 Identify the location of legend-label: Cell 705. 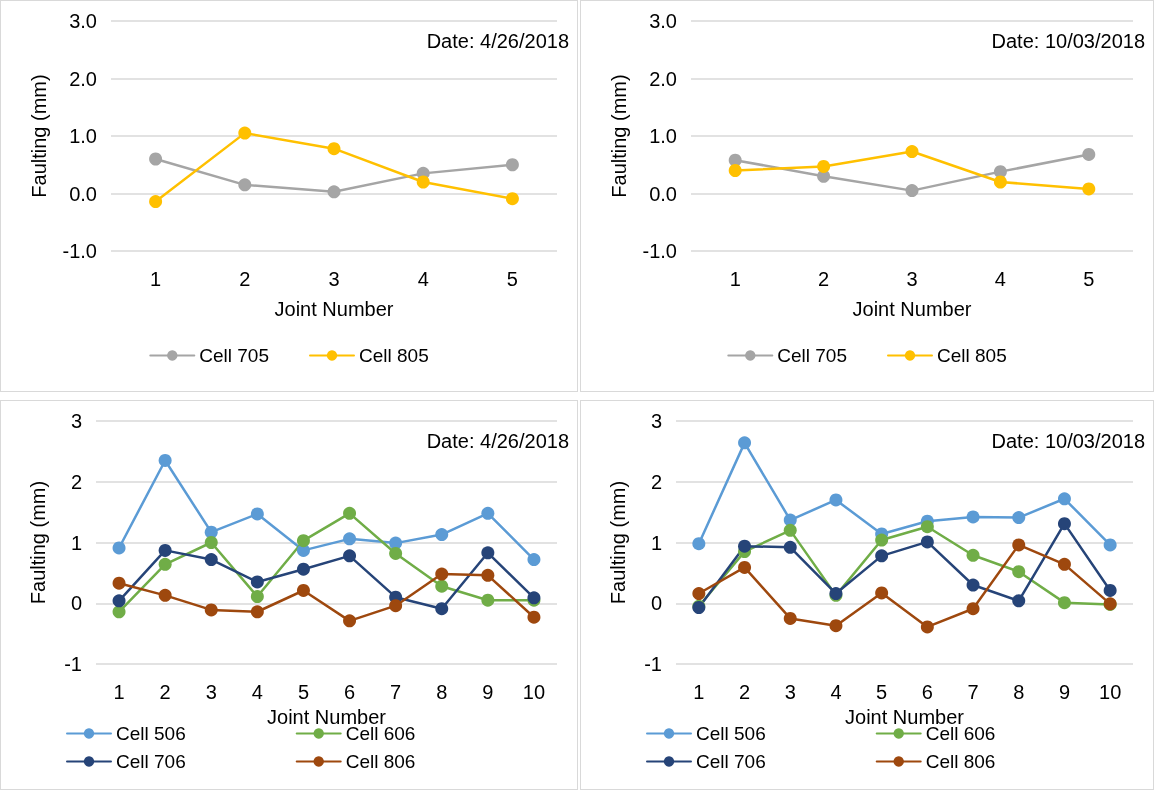
(812, 355).